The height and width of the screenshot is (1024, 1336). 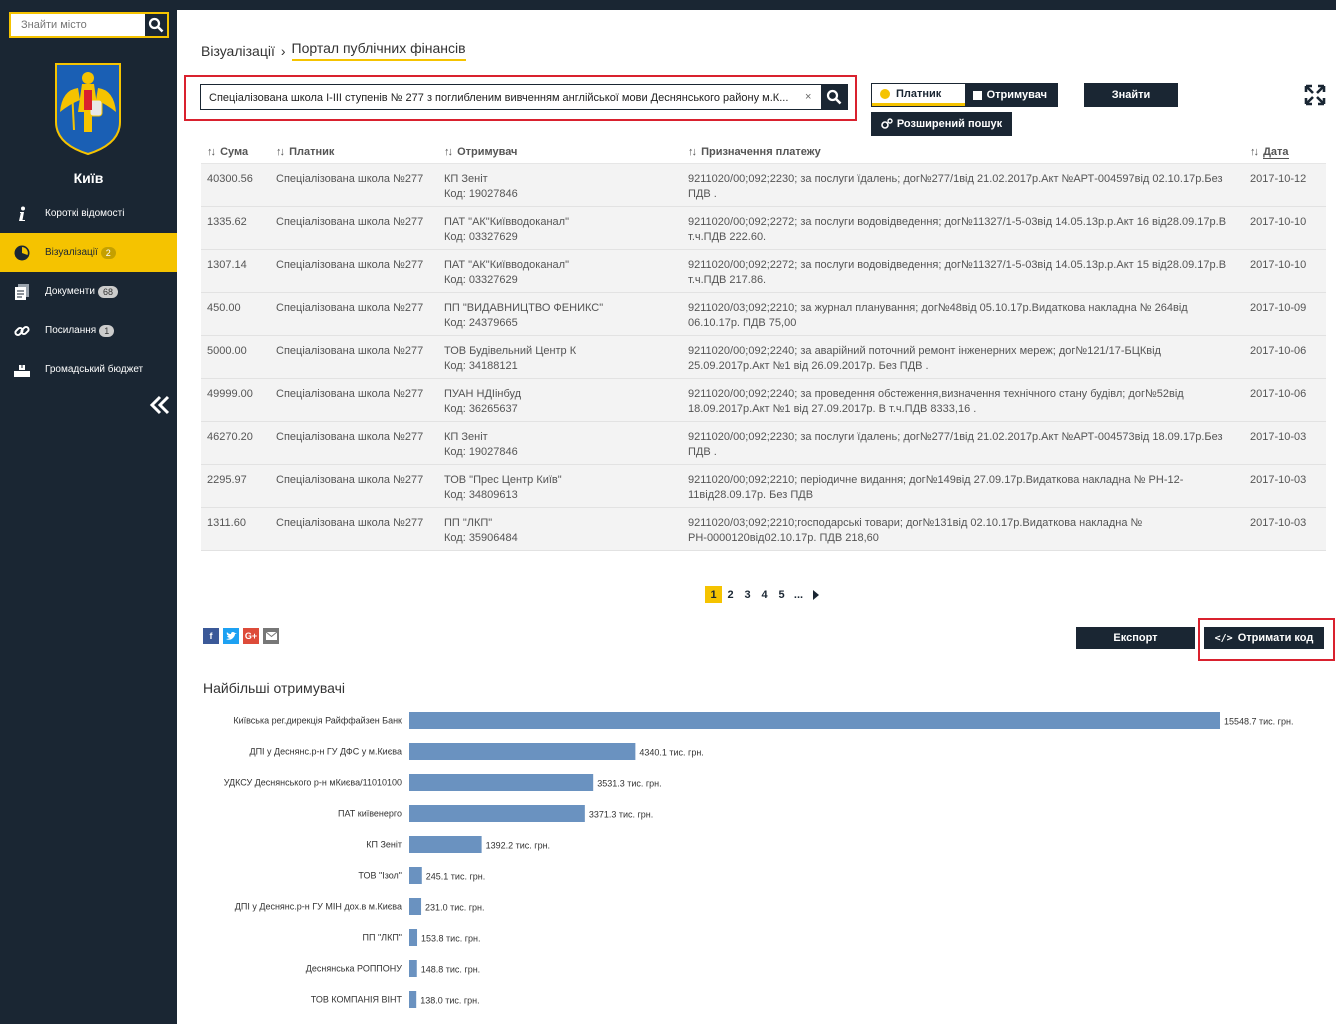 What do you see at coordinates (317, 721) in the screenshot?
I see `category-label: Київська рег.дирекція Райффайзен Банк` at bounding box center [317, 721].